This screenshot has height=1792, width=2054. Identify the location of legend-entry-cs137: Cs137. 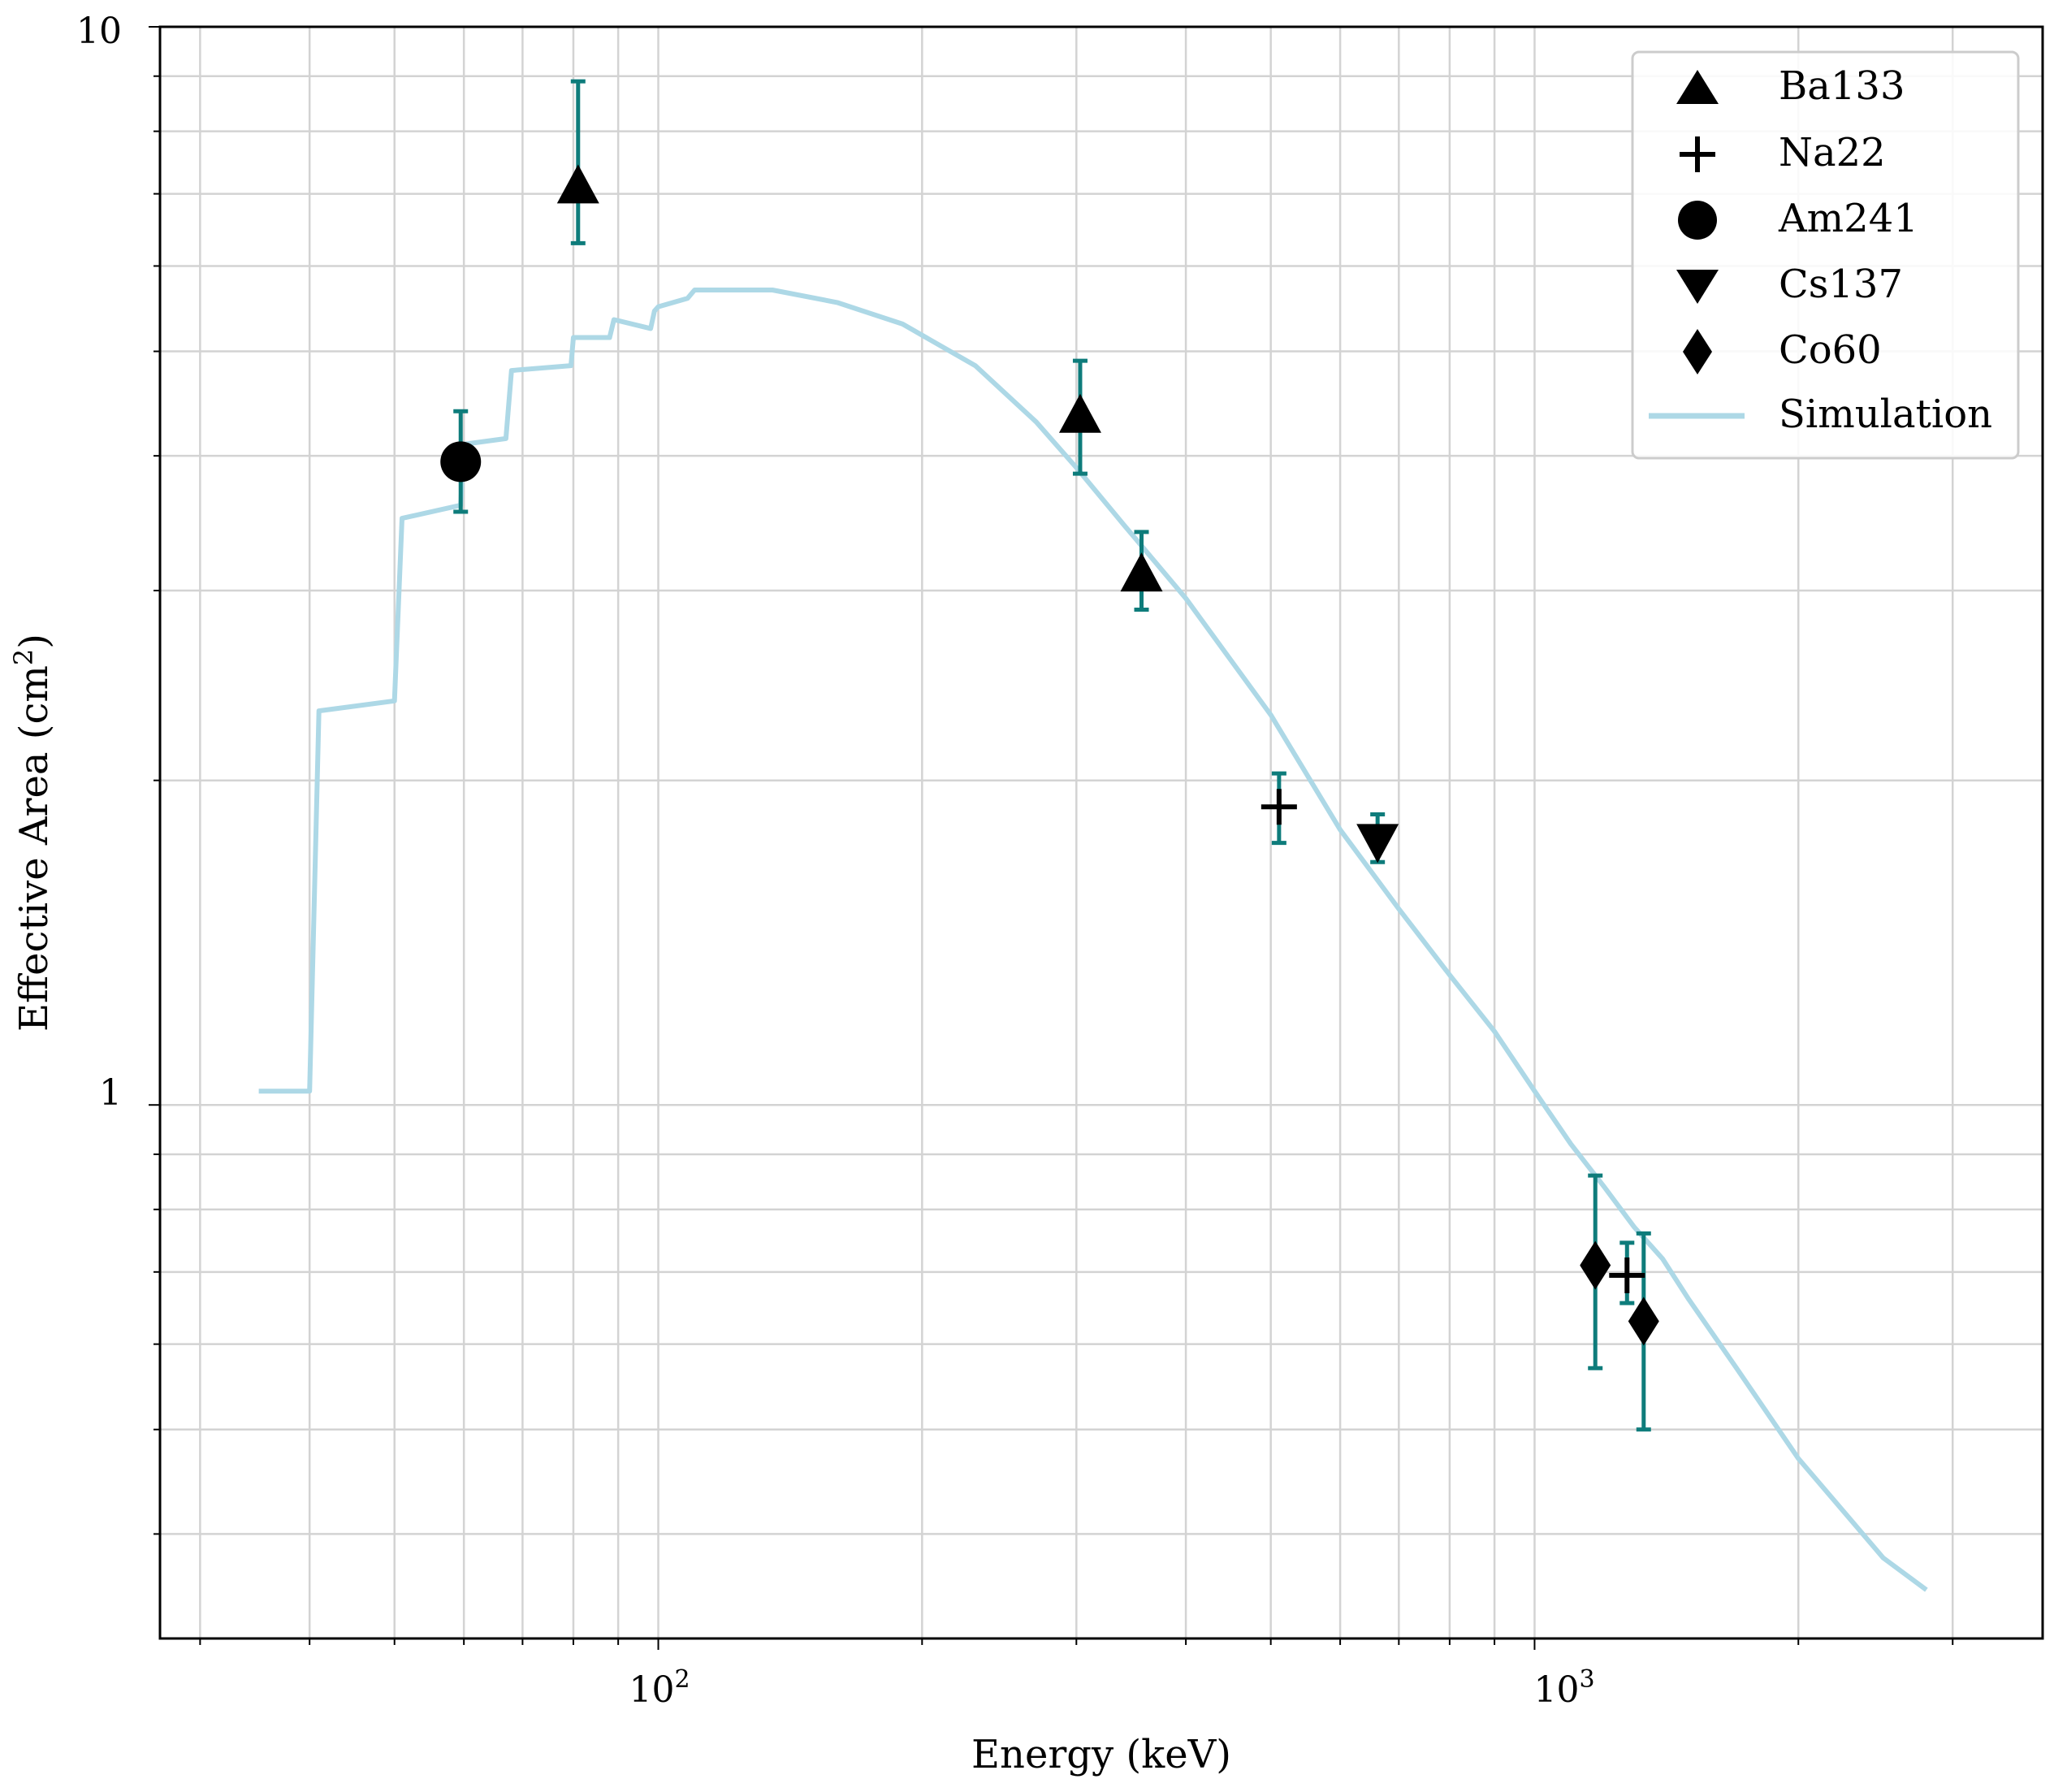
(1789, 285).